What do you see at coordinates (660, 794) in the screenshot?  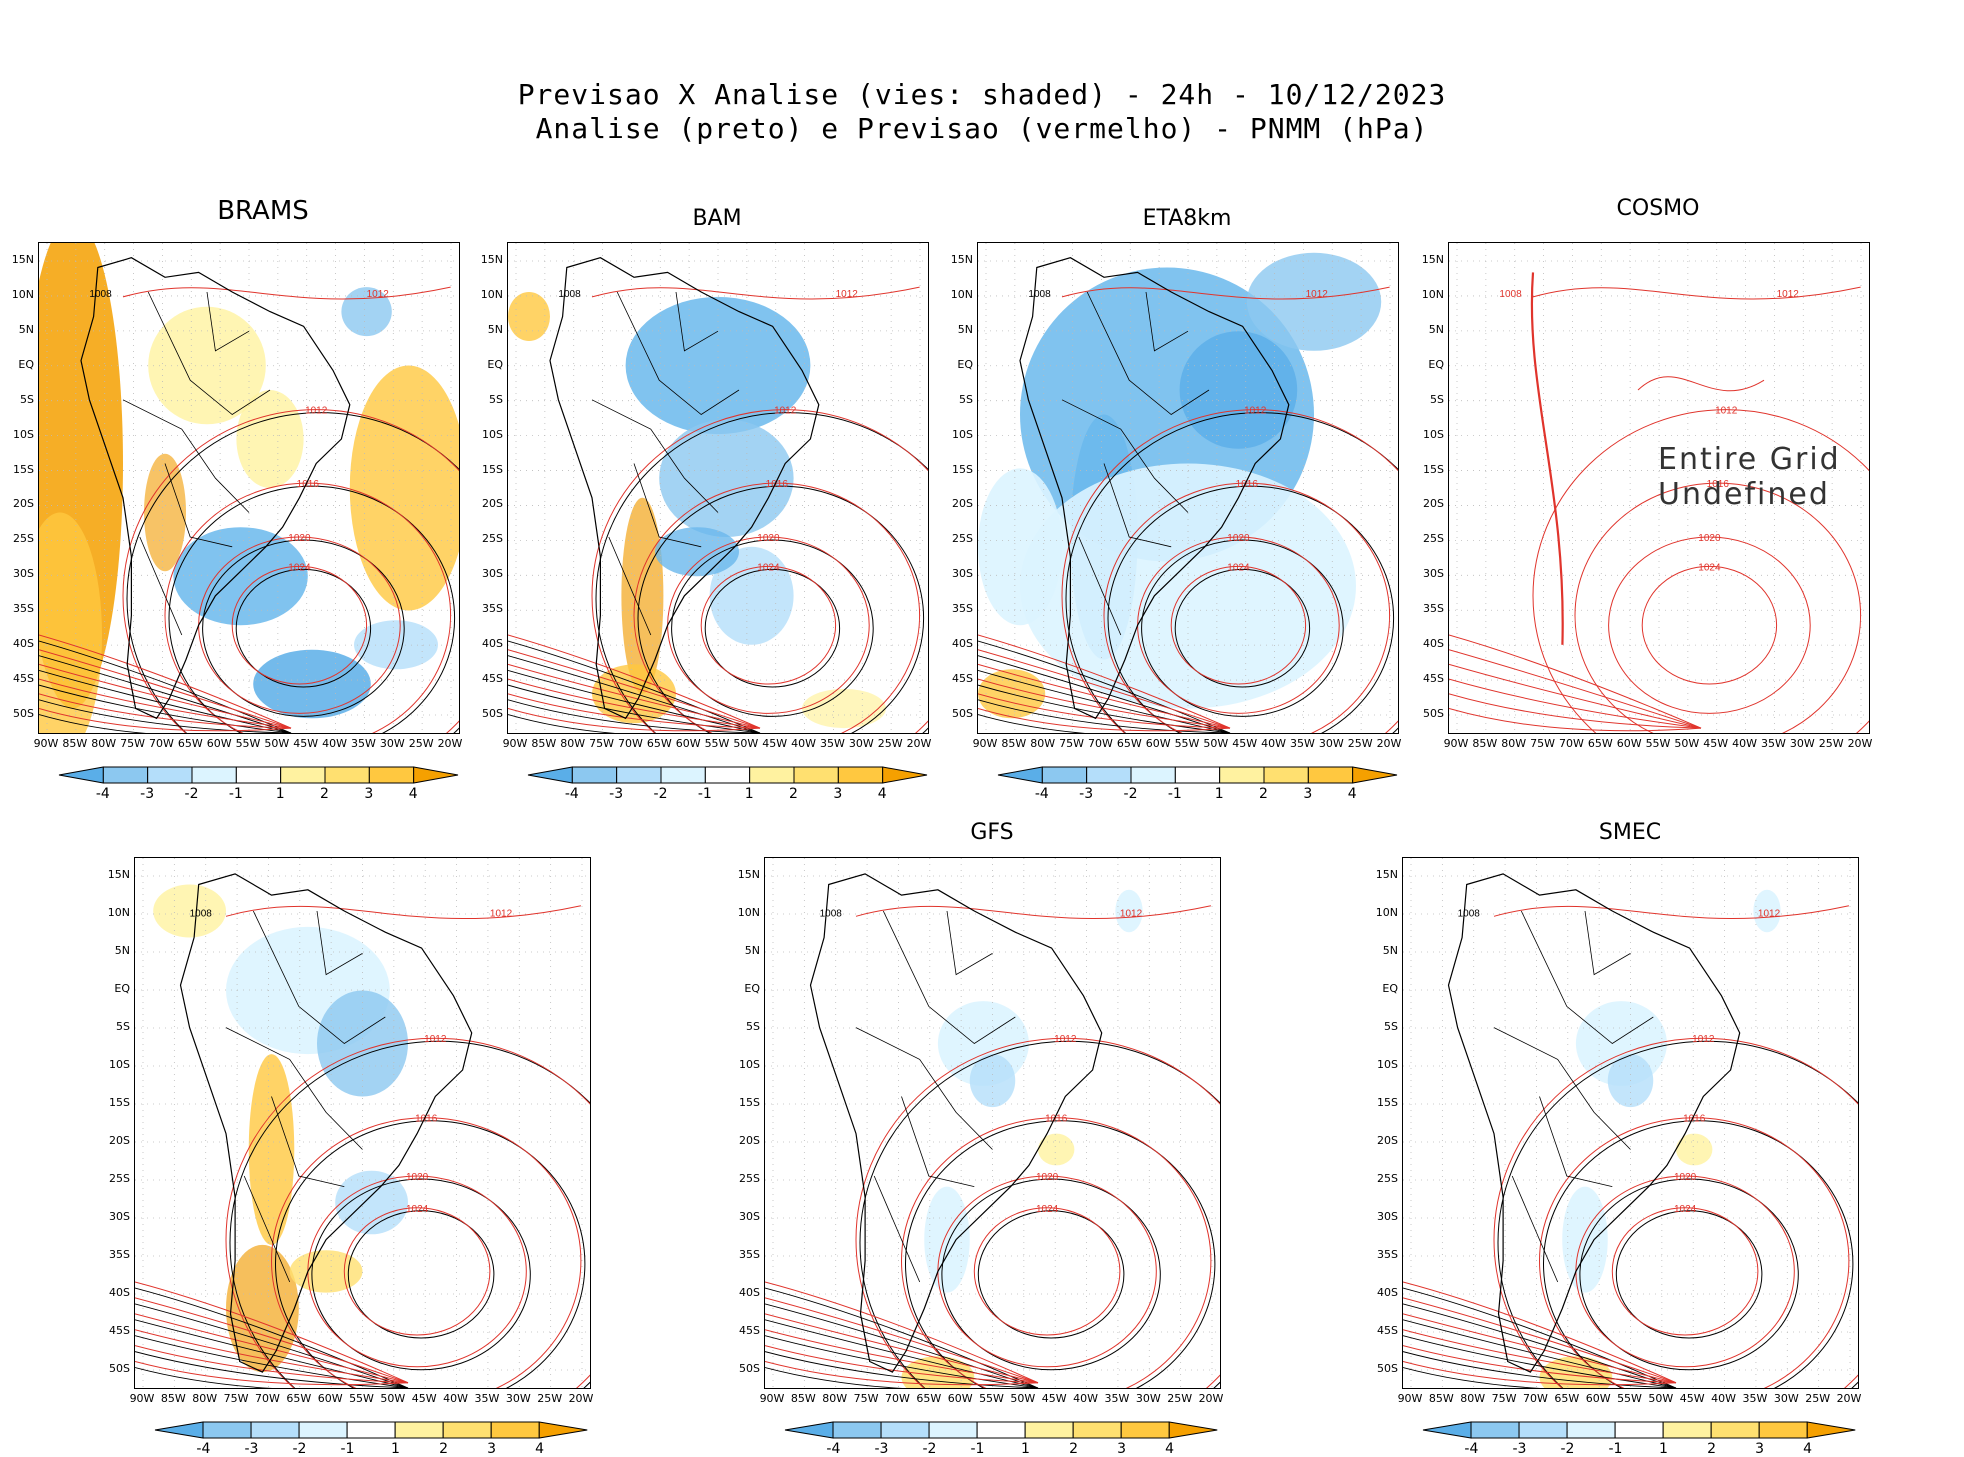 I see `colorbar-label: -2` at bounding box center [660, 794].